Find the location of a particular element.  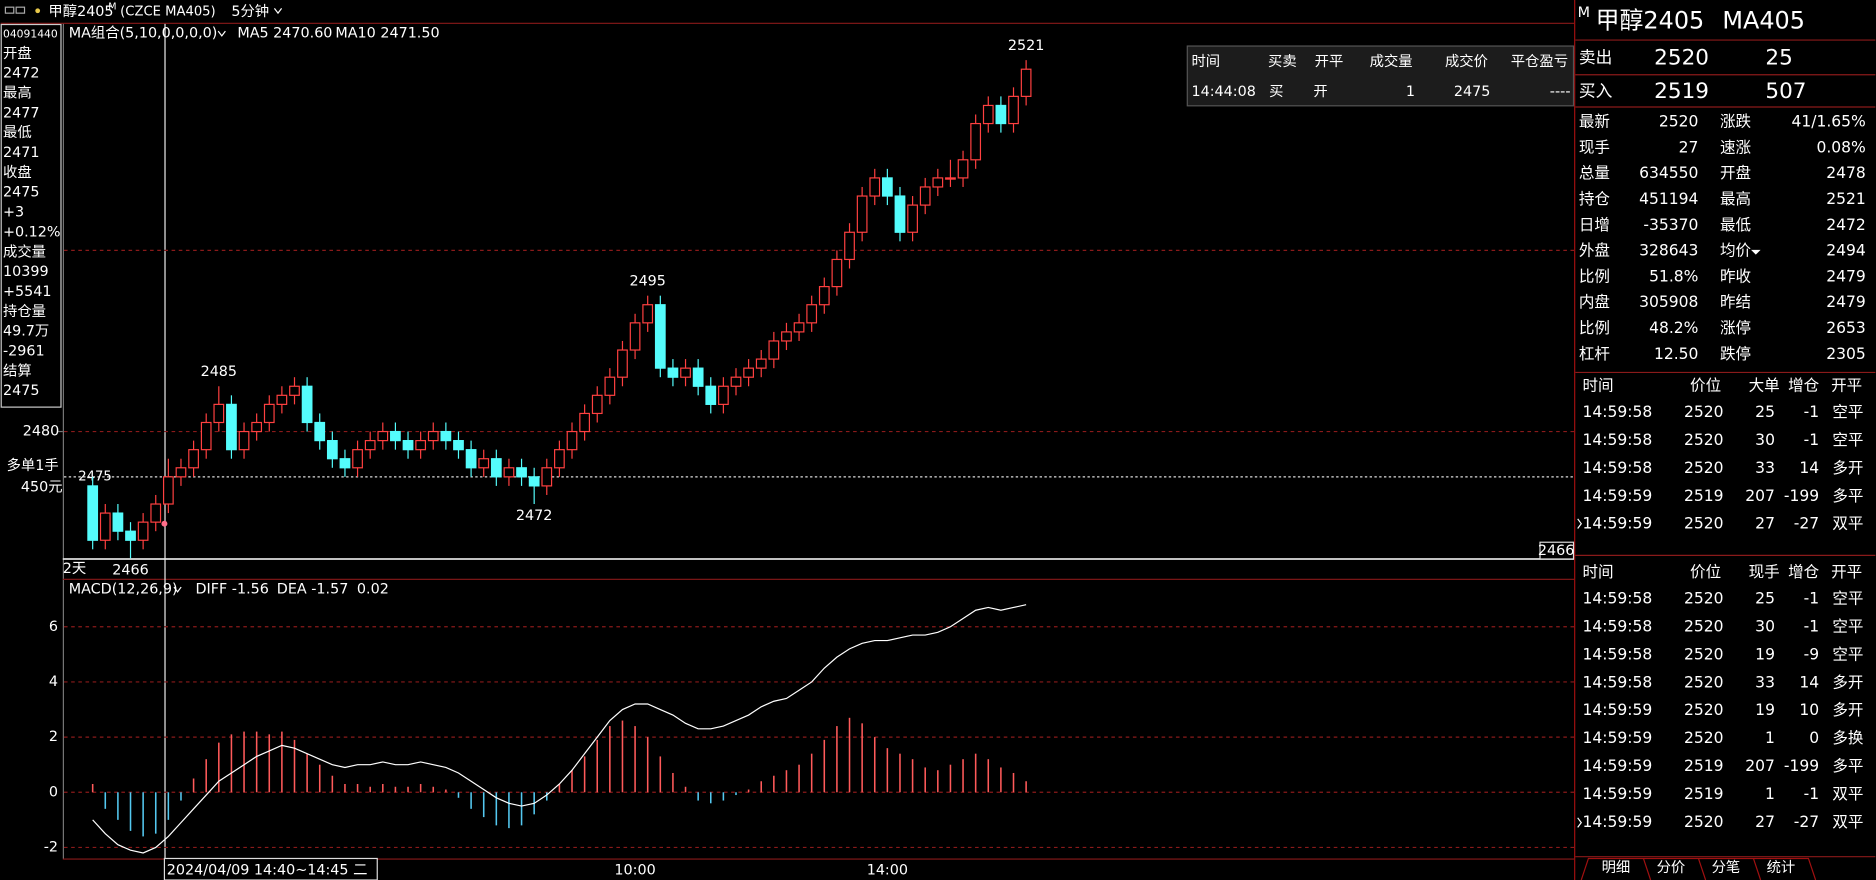

legend-entry: MA10 2471.50 is located at coordinates (387, 33).